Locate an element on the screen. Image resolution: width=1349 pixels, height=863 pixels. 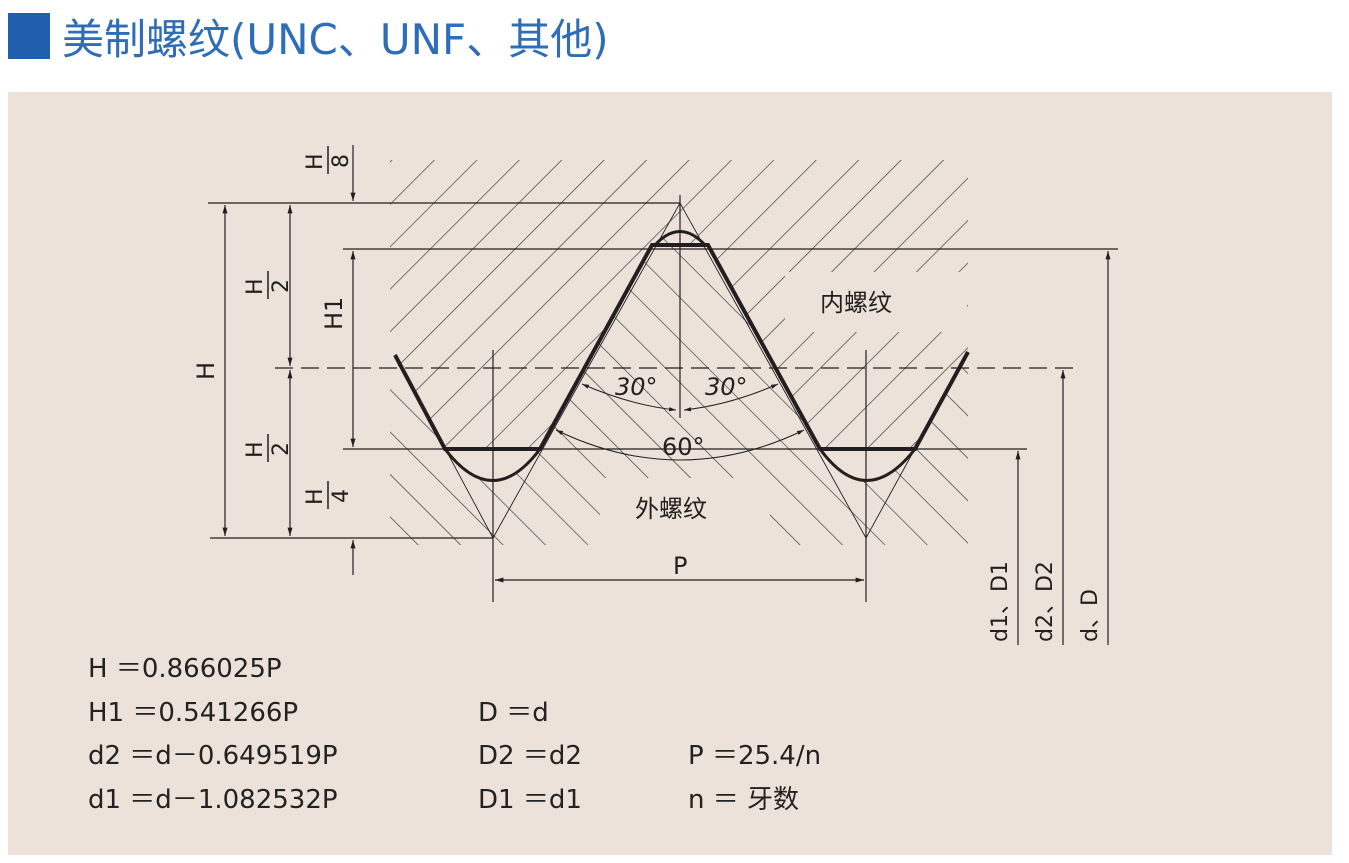
title-square-icon is located at coordinates (29, 36).